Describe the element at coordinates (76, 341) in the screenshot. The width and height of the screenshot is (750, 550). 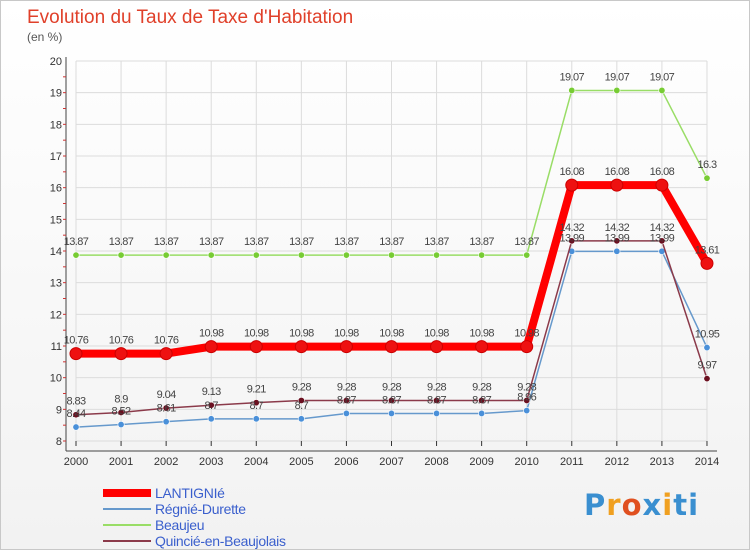
I see `data-label-0: 10.76` at that location.